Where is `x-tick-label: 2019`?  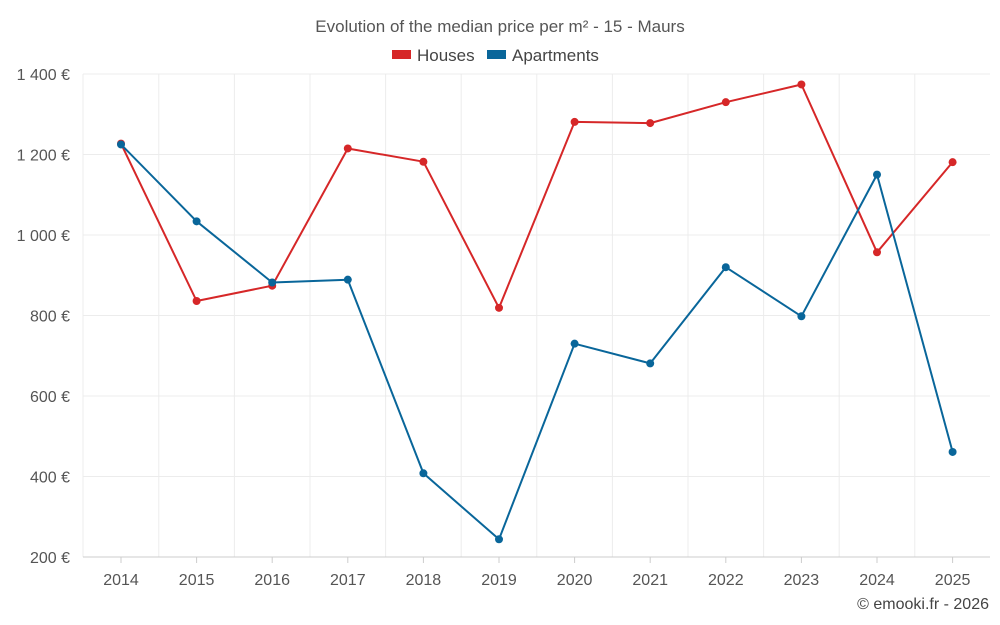 x-tick-label: 2019 is located at coordinates (499, 580).